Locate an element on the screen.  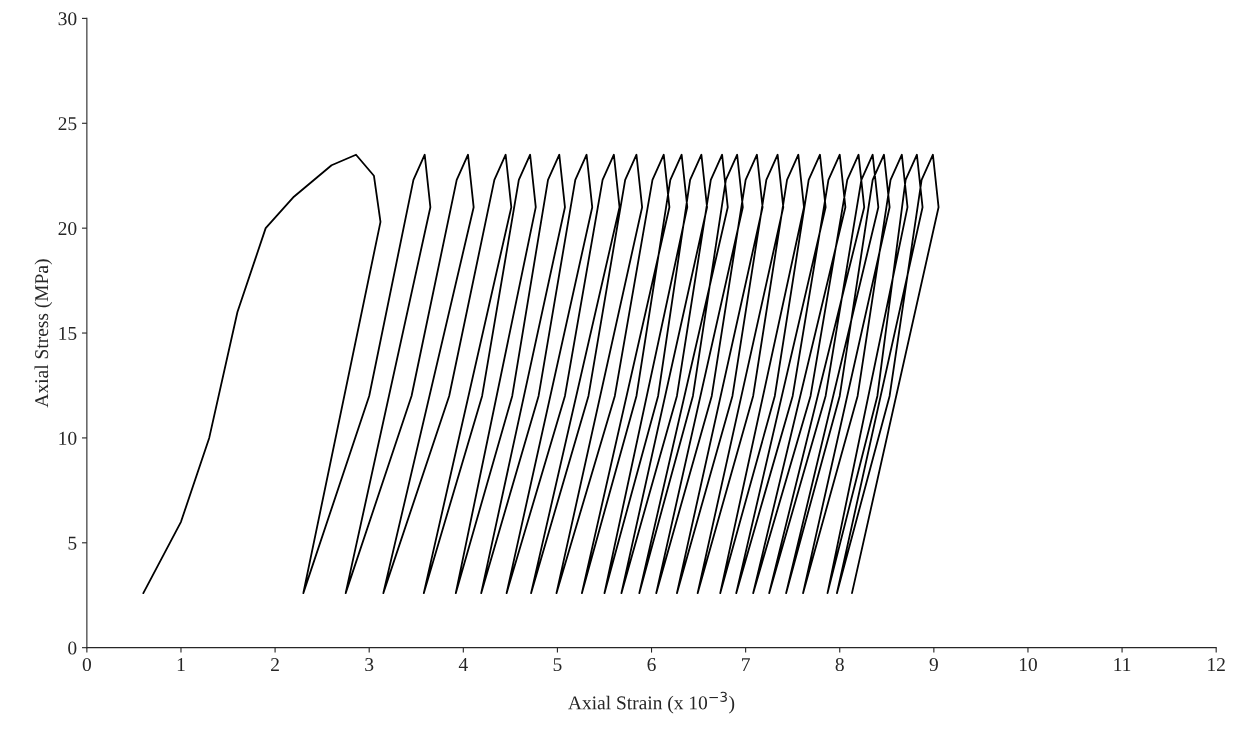
y-tick-label: 5 is located at coordinates (72, 543).